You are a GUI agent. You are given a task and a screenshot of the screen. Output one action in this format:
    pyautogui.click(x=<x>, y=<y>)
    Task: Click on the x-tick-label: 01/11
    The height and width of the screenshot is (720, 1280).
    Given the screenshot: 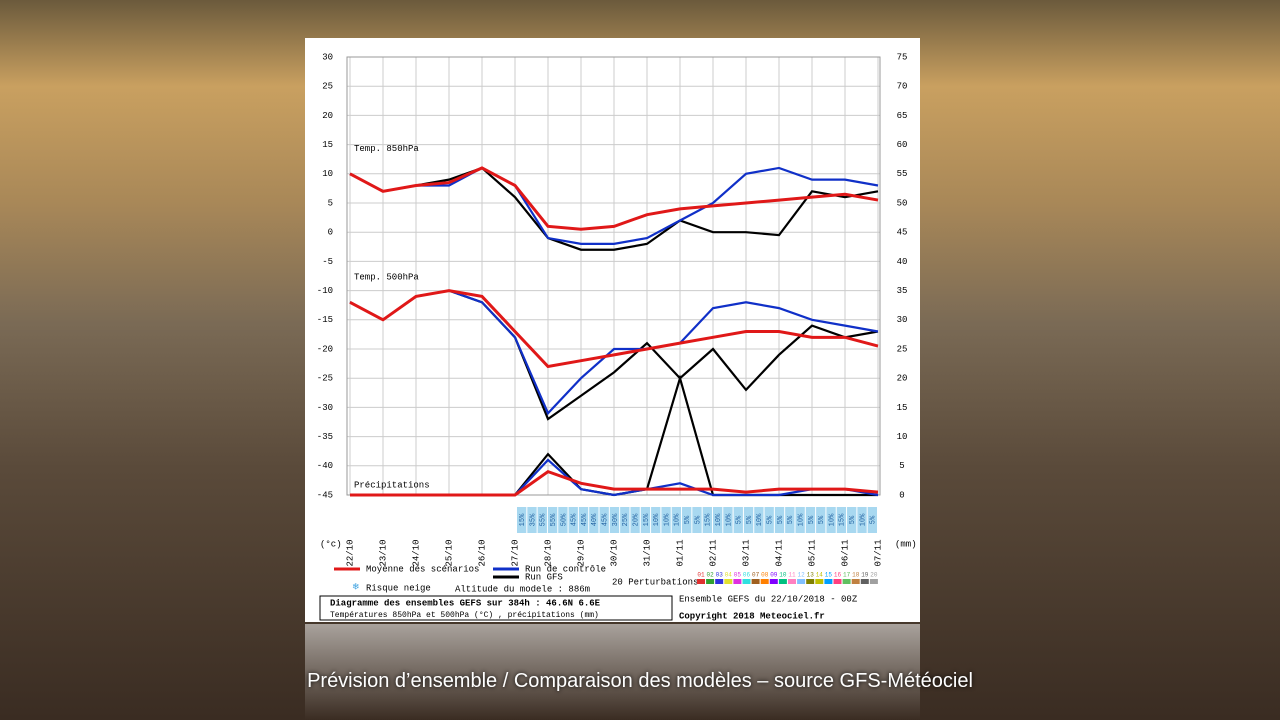 What is the action you would take?
    pyautogui.click(x=680, y=552)
    